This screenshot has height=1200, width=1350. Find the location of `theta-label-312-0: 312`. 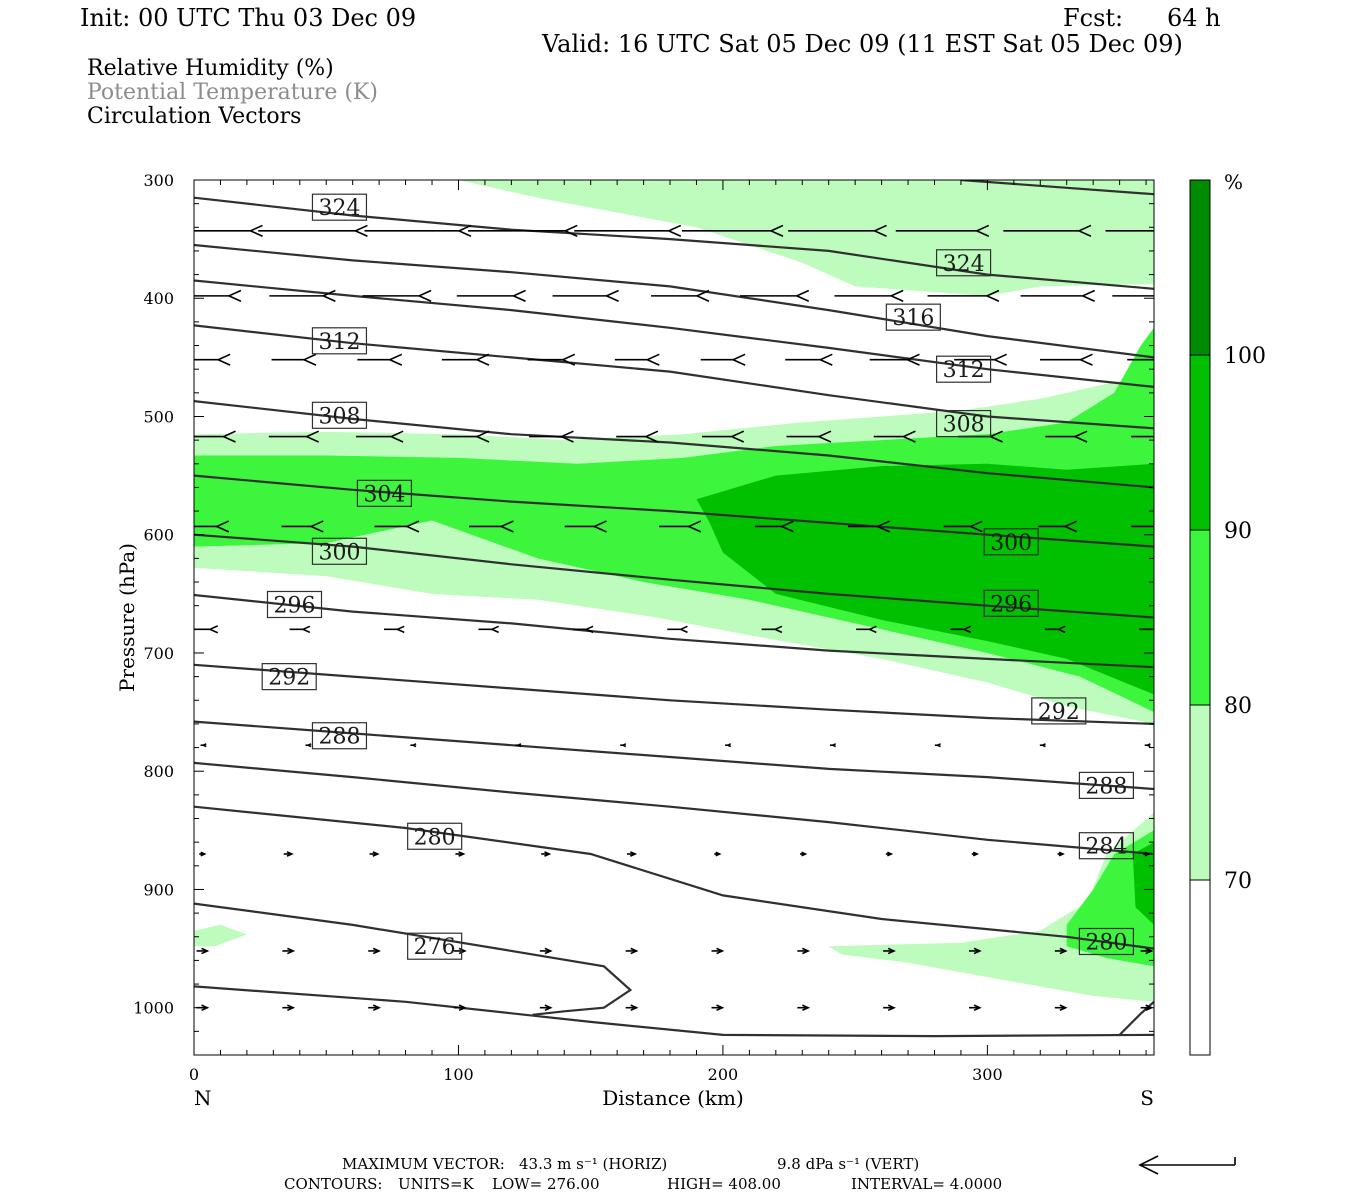

theta-label-312-0: 312 is located at coordinates (339, 342).